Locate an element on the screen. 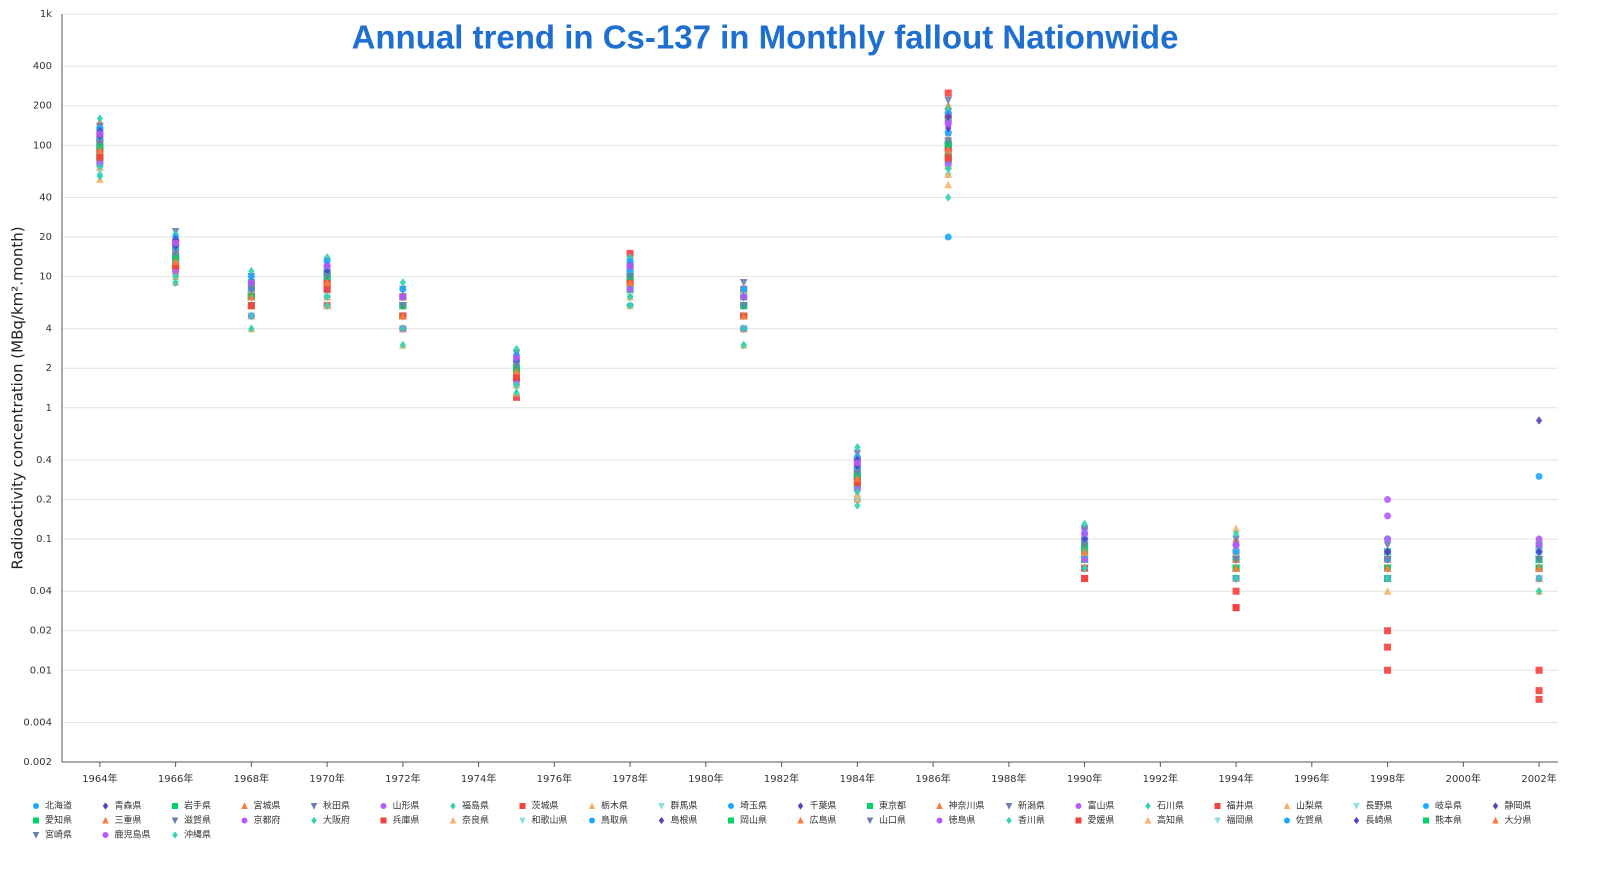 The width and height of the screenshot is (1601, 876). legend-label: 奈良県 is located at coordinates (475, 820).